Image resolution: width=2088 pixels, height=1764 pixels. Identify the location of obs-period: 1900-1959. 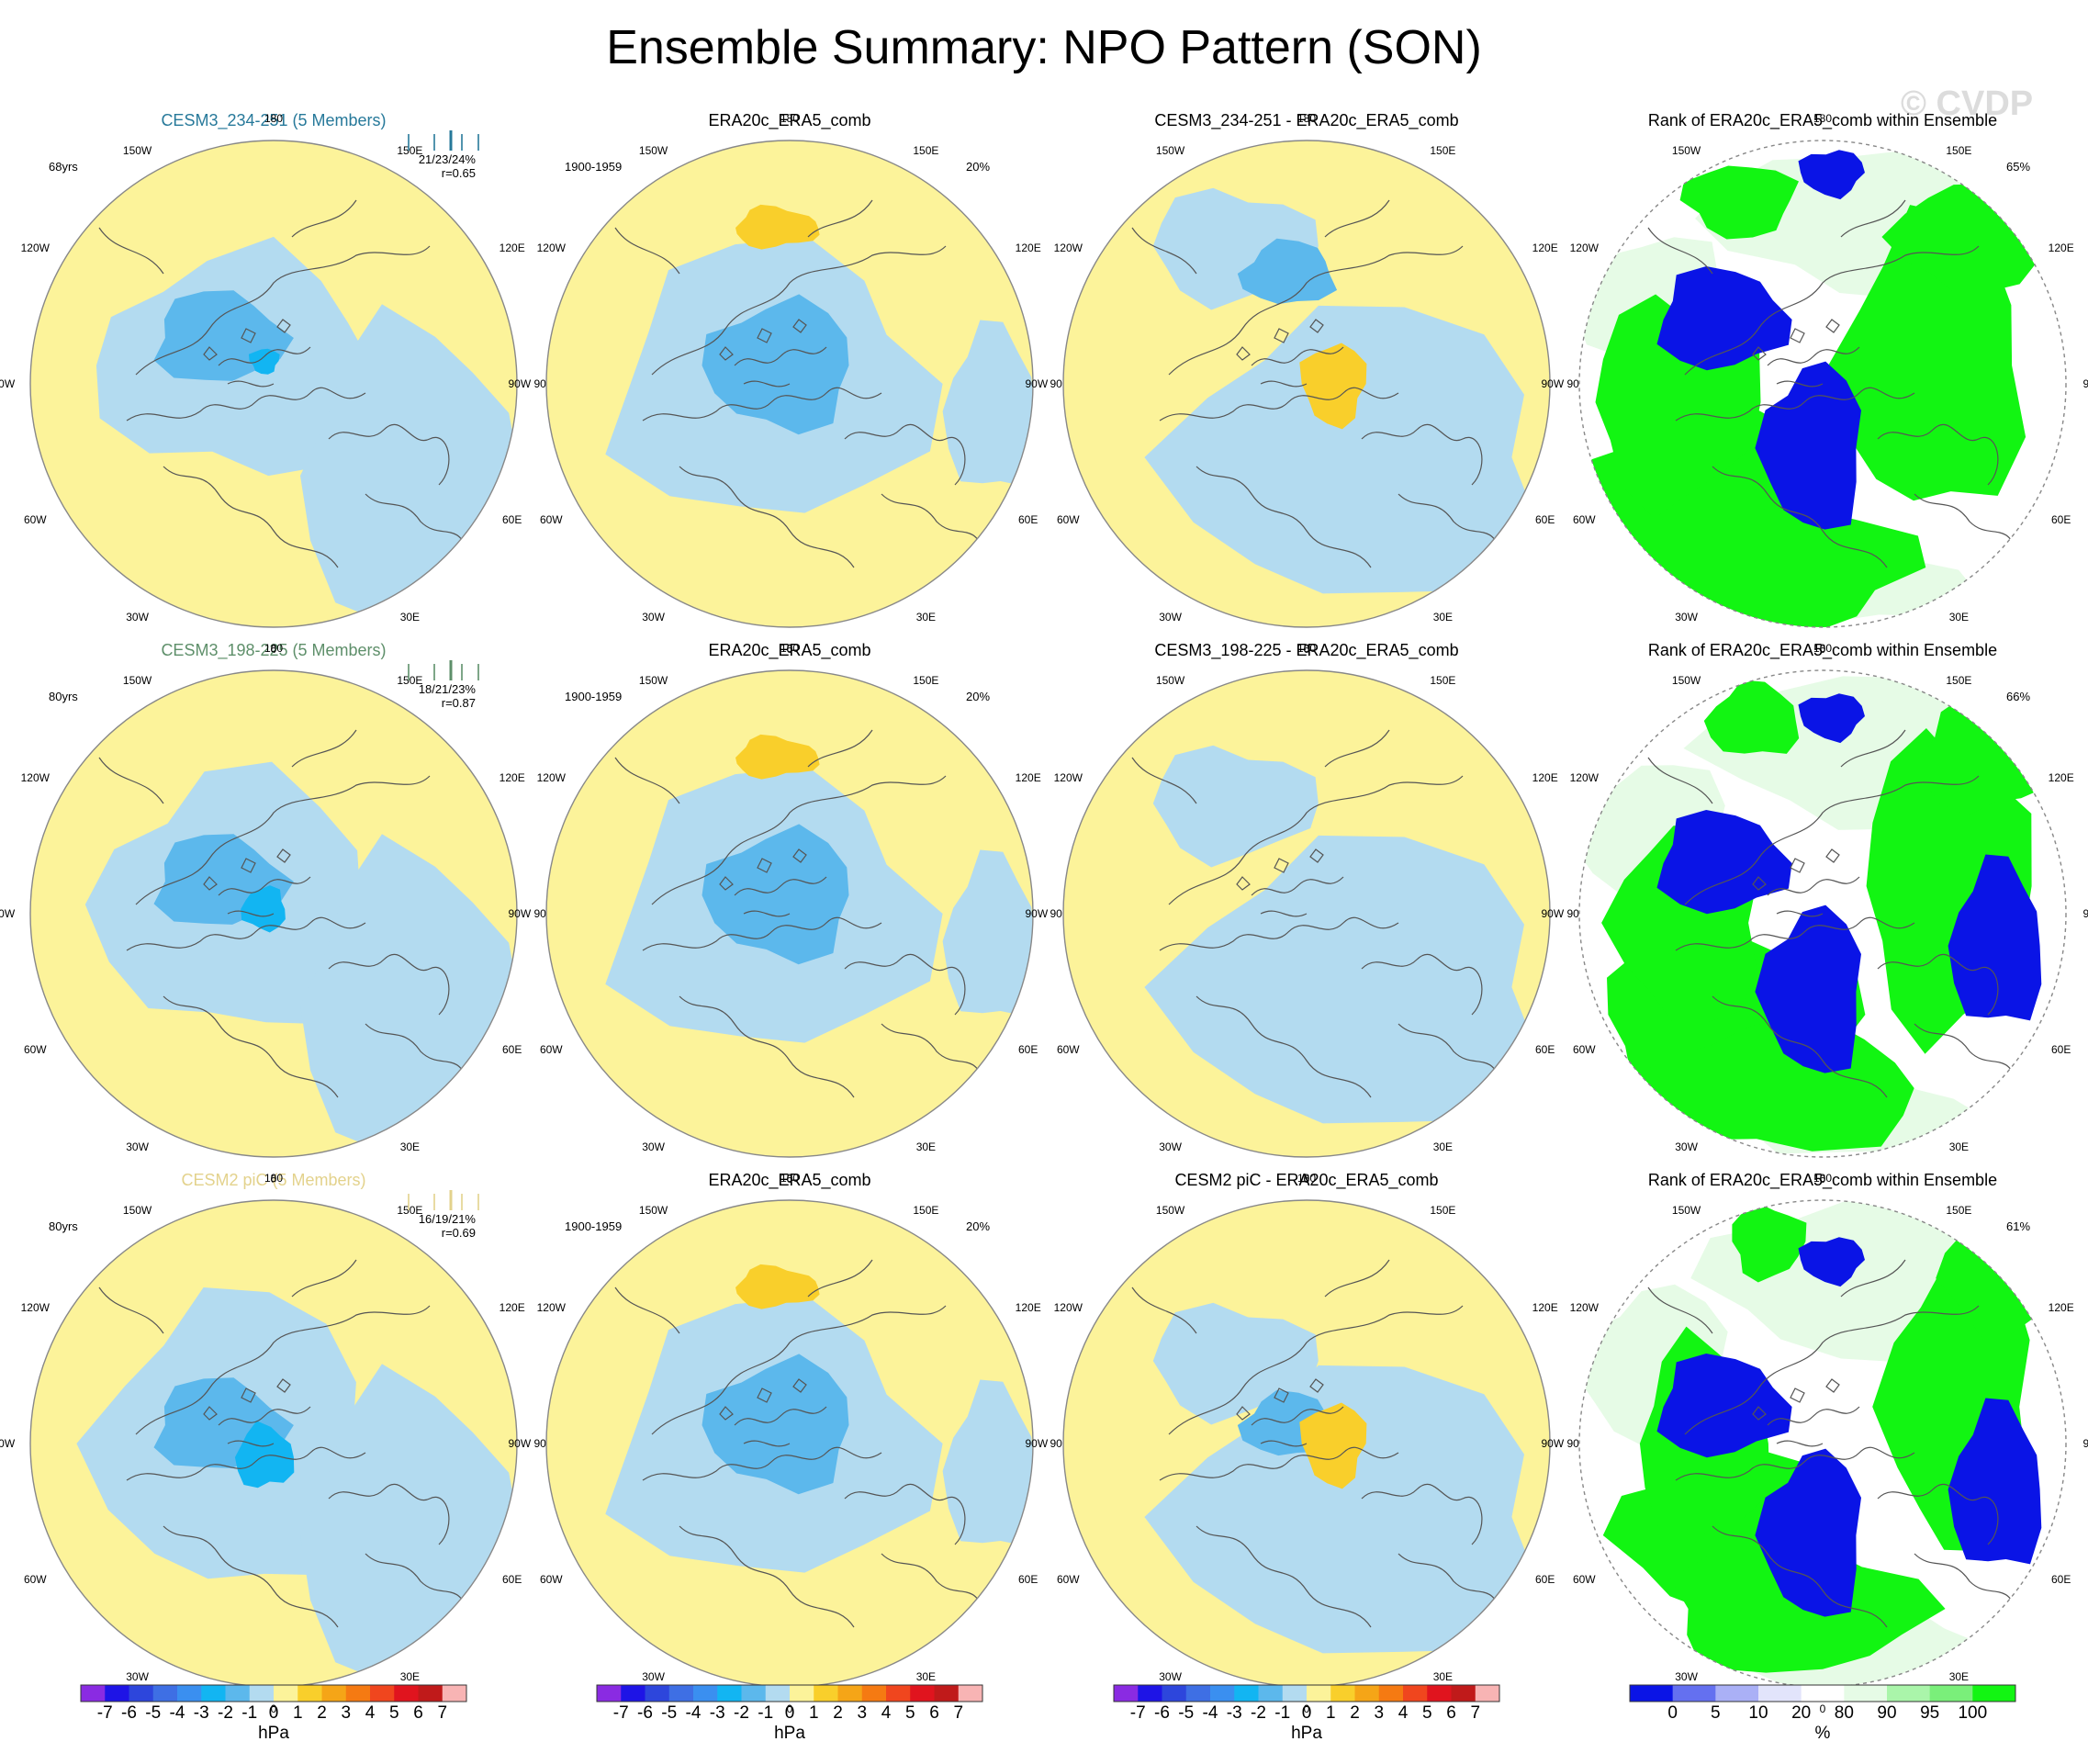
(594, 167).